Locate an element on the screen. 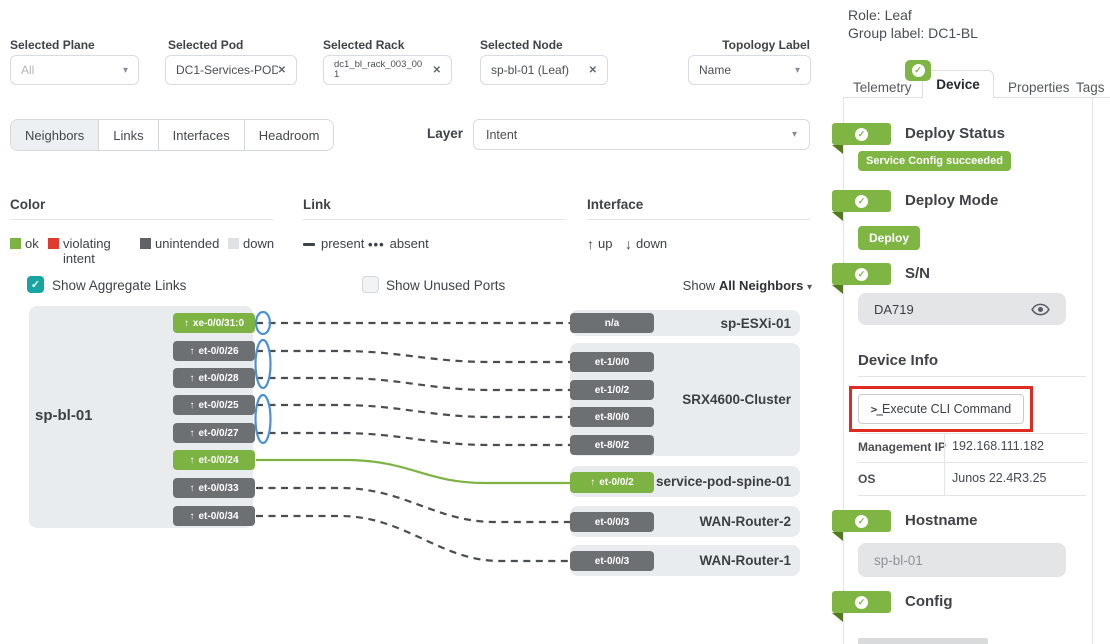 This screenshot has height=644, width=1110. tab-interfaces: Interfaces is located at coordinates (201, 135).